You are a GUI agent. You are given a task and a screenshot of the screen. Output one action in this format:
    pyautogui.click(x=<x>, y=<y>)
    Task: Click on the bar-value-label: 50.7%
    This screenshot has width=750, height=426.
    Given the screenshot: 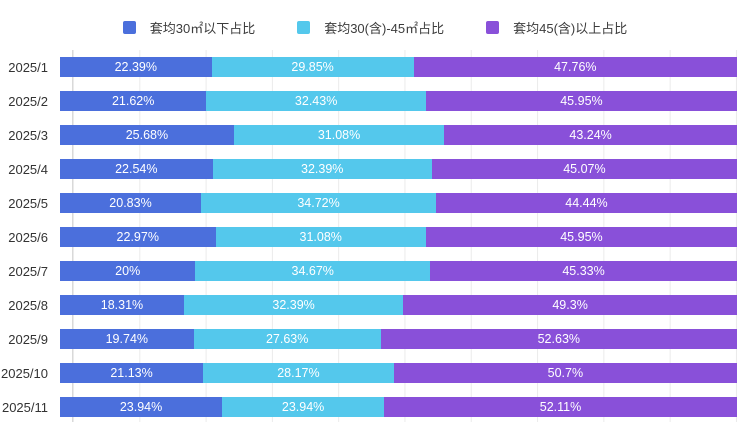 What is the action you would take?
    pyautogui.click(x=565, y=373)
    